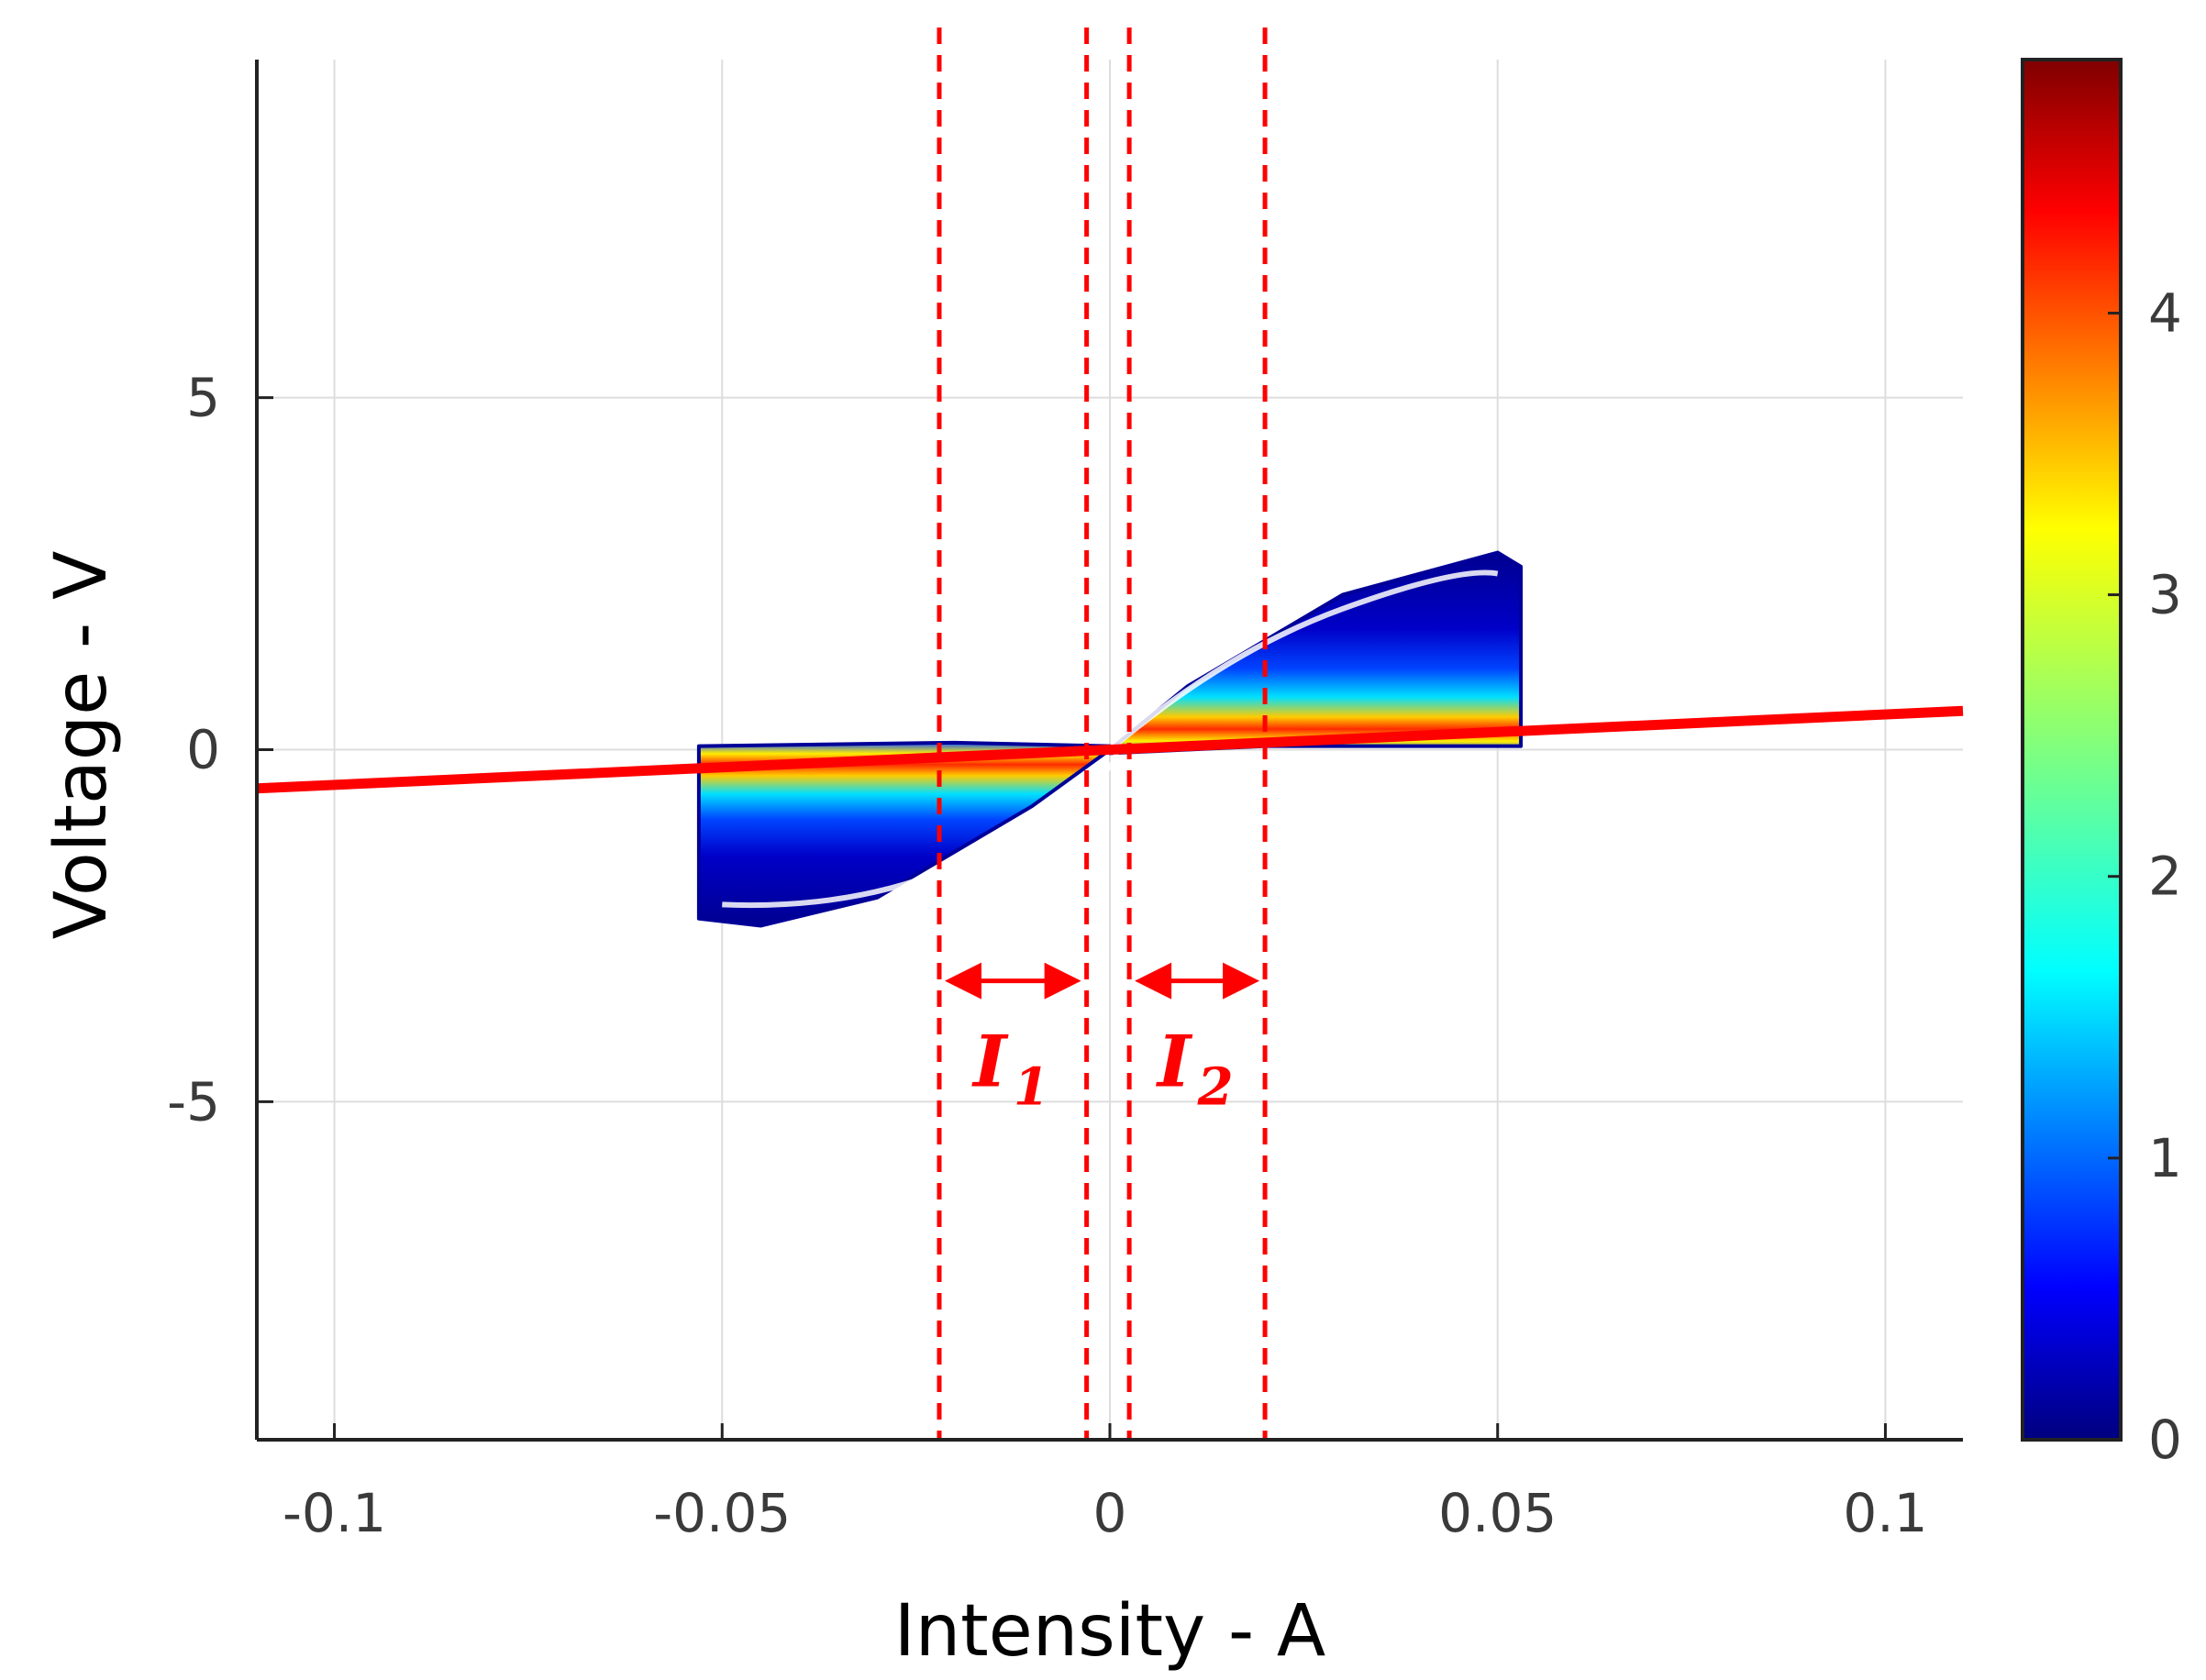  Describe the element at coordinates (722, 1513) in the screenshot. I see `x-tick-label-1: -0.05` at that location.